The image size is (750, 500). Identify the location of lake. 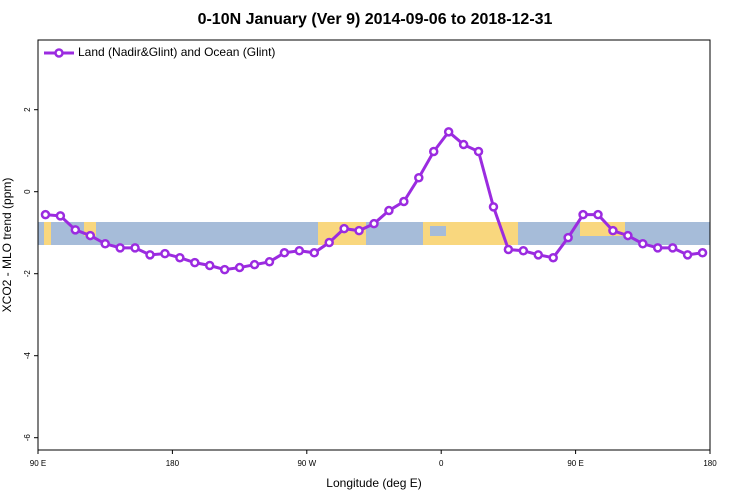
(438, 231).